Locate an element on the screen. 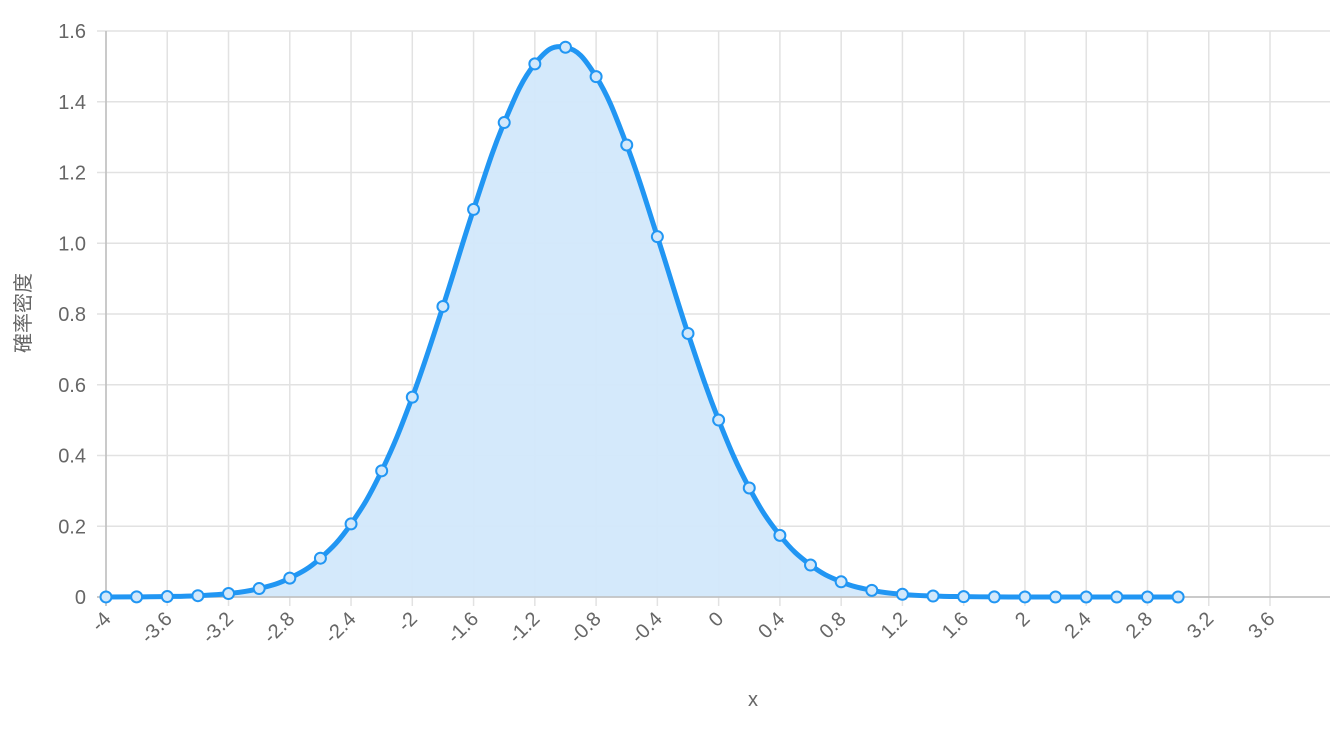 The image size is (1330, 730). x-tick-label: 0.4 is located at coordinates (771, 625).